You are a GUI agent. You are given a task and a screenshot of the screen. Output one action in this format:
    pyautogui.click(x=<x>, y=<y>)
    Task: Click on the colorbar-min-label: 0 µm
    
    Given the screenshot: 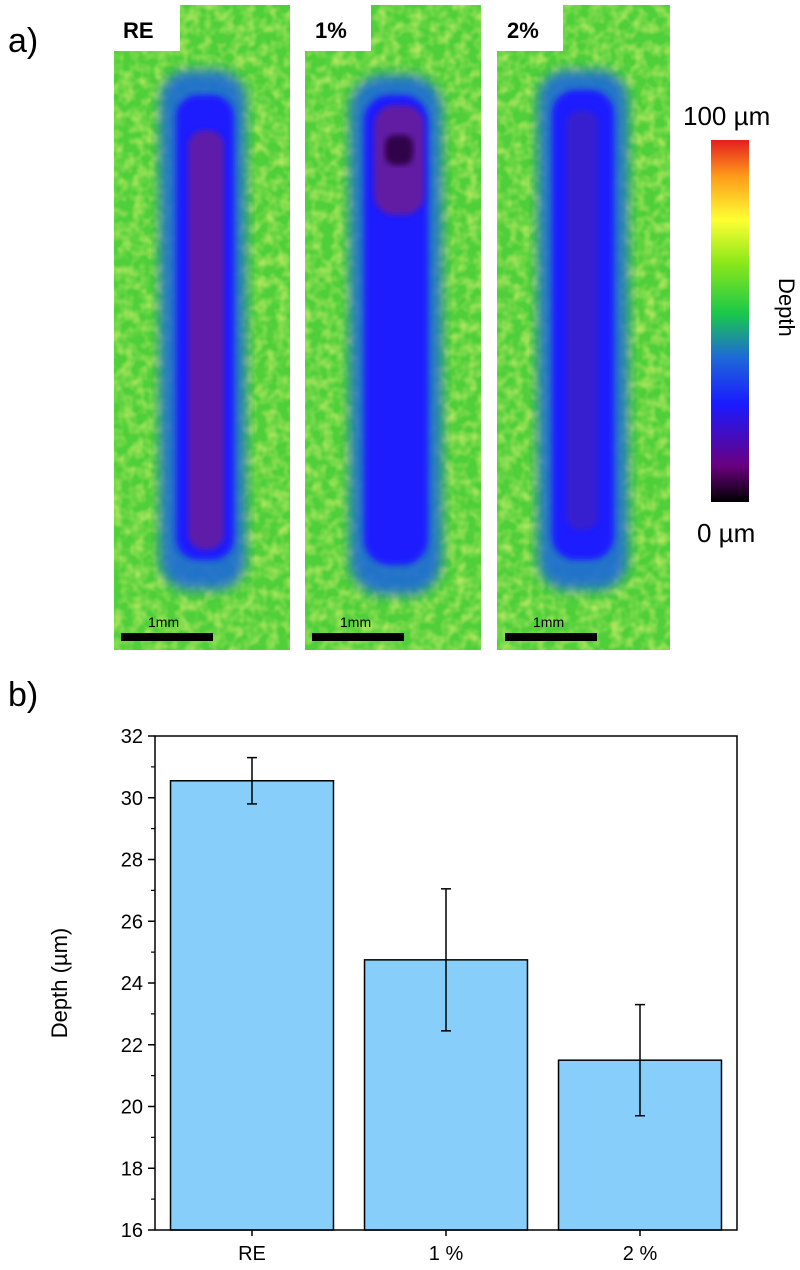 What is the action you would take?
    pyautogui.click(x=726, y=533)
    